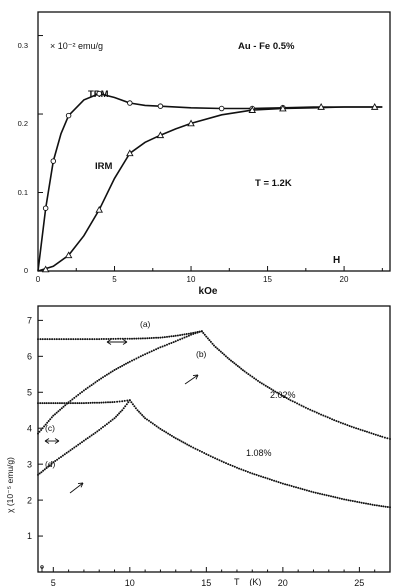 The height and width of the screenshot is (586, 403). I want to click on x-tick-label: 25, so click(359, 582).